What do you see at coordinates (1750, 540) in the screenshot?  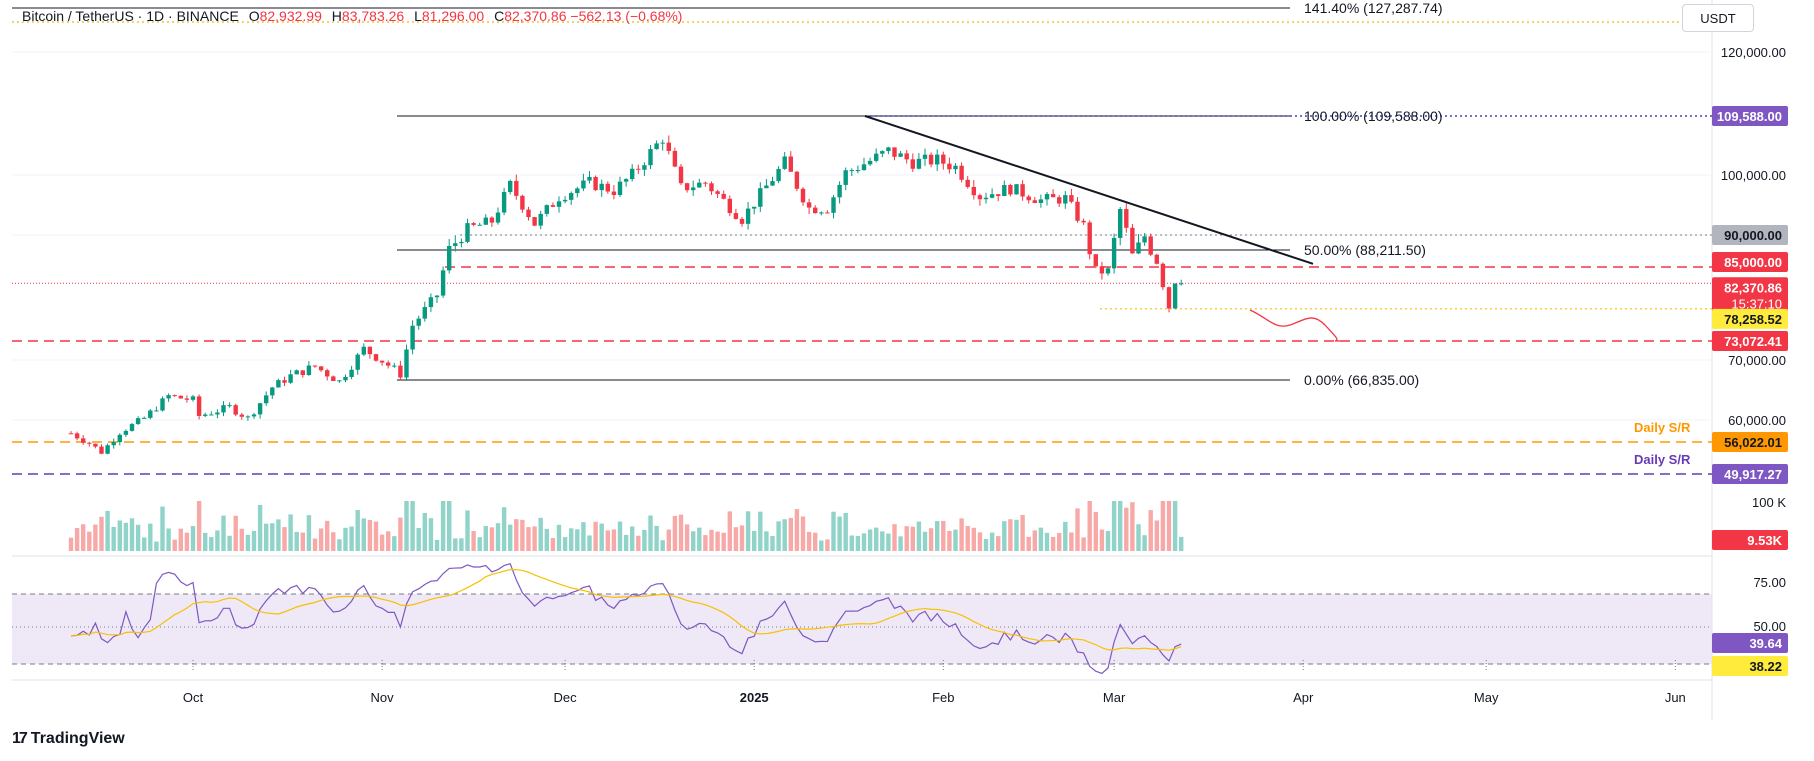 I see `volume-tag` at bounding box center [1750, 540].